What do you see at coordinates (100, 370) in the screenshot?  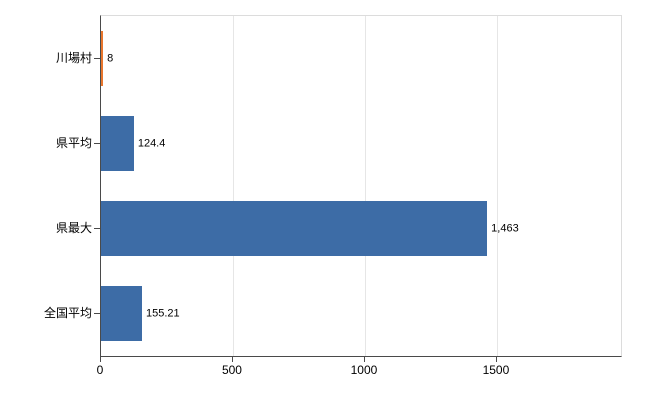 I see `x-tick-label: 0` at bounding box center [100, 370].